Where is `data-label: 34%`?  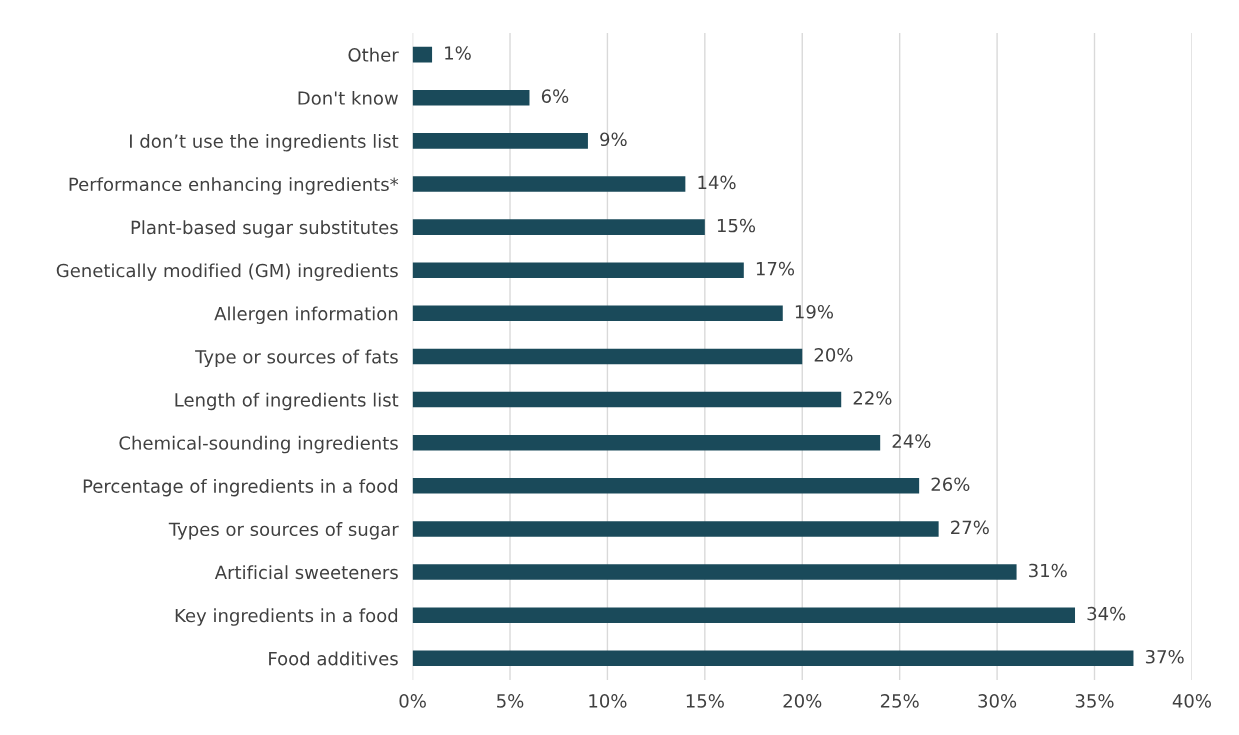 data-label: 34% is located at coordinates (1106, 613).